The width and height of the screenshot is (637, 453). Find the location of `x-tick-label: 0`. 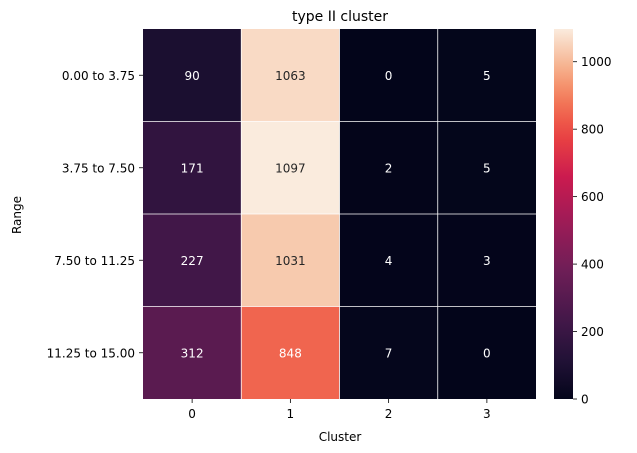

x-tick-label: 0 is located at coordinates (192, 414).